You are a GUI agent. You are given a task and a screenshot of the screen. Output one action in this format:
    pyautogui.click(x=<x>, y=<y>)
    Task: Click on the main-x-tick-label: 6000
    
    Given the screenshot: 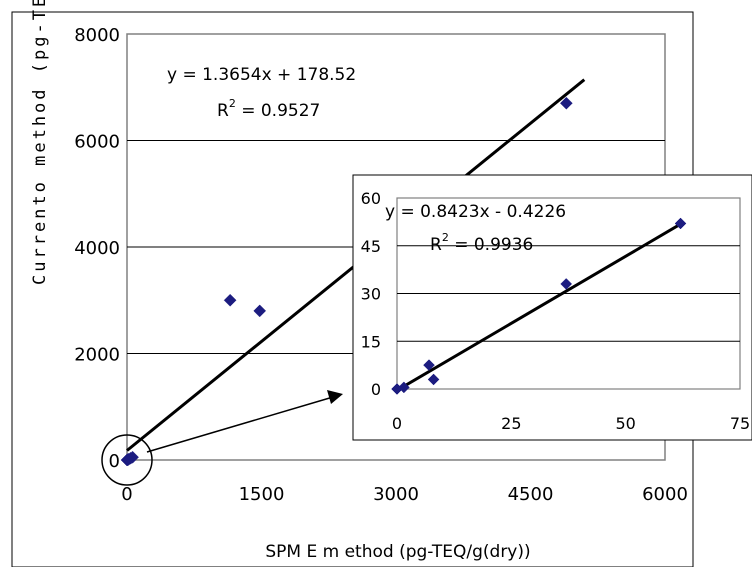 What is the action you would take?
    pyautogui.click(x=665, y=494)
    